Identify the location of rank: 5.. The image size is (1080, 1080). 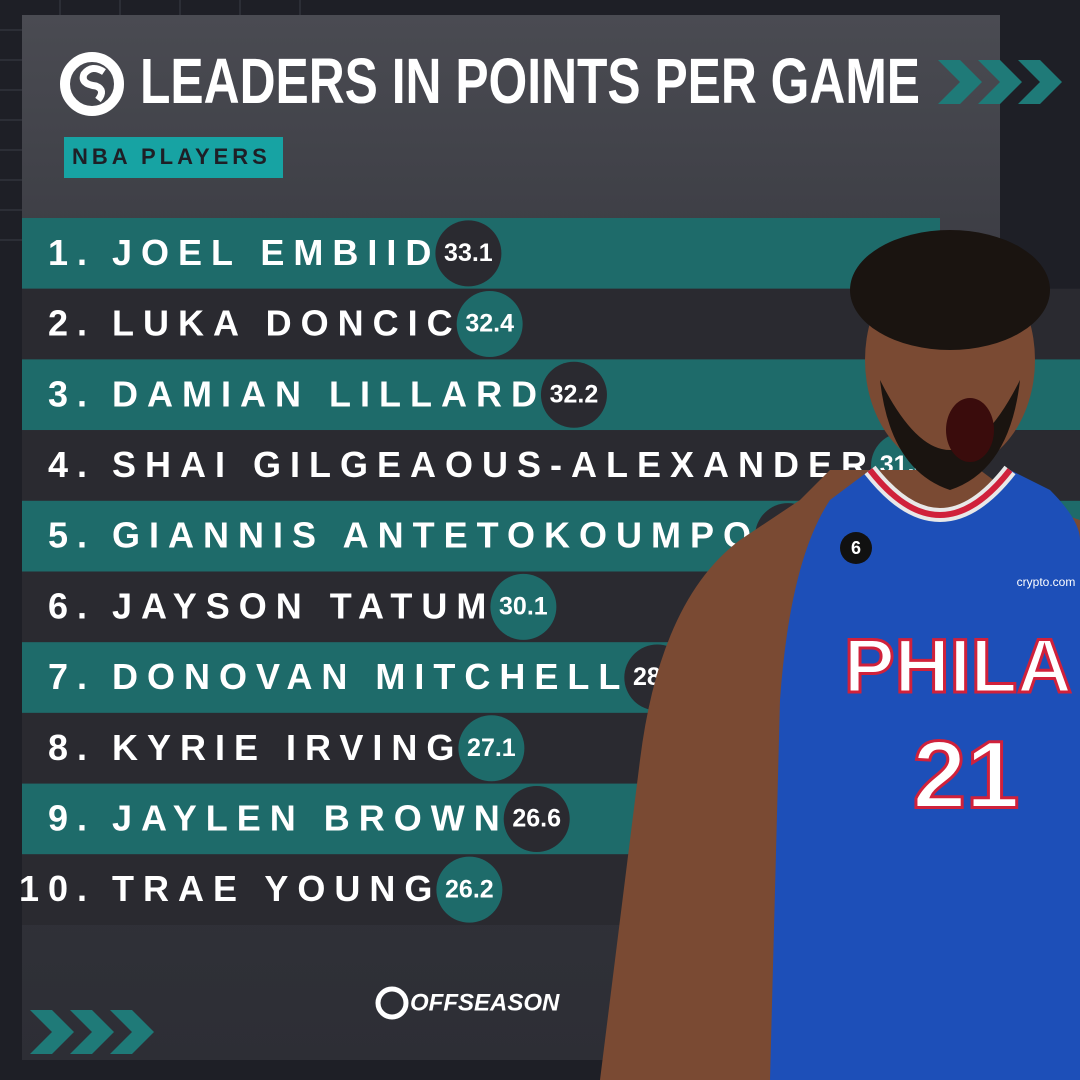
(72, 535).